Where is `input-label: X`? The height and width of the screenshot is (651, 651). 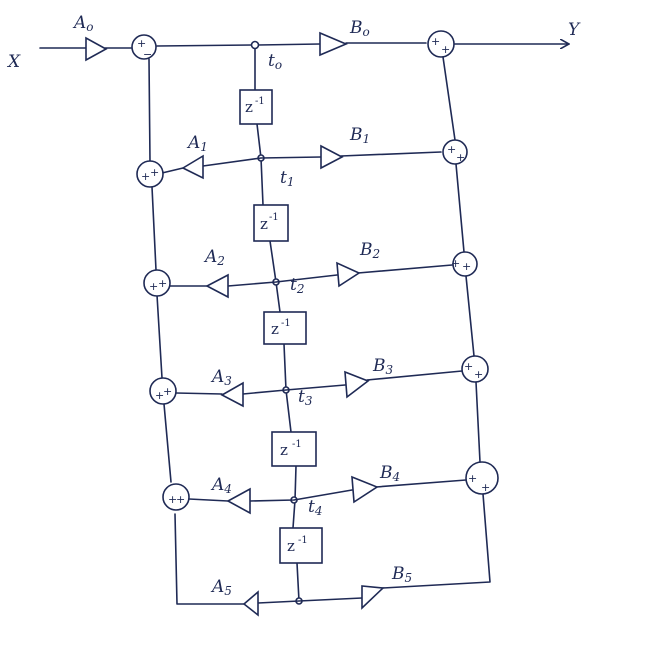
input-label: X is located at coordinates (13, 62).